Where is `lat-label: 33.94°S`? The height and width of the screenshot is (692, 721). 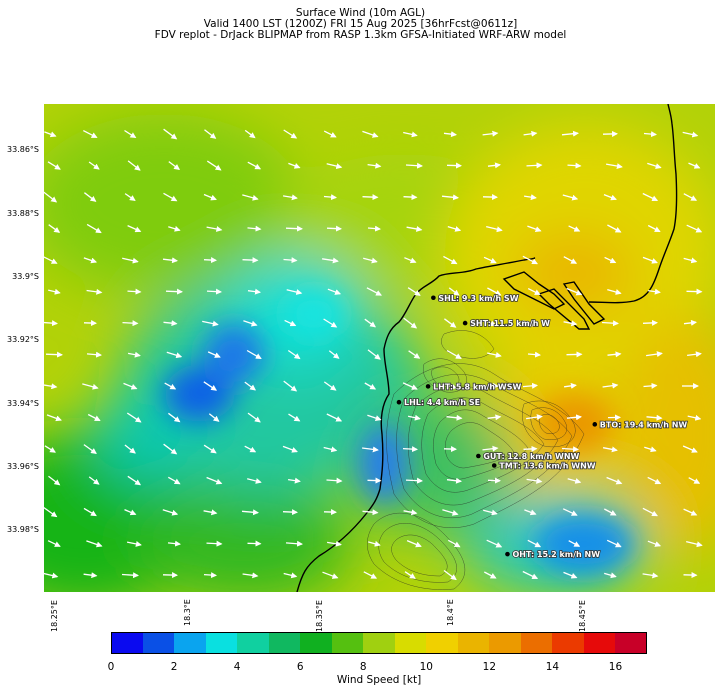
lat-label: 33.94°S is located at coordinates (23, 403).